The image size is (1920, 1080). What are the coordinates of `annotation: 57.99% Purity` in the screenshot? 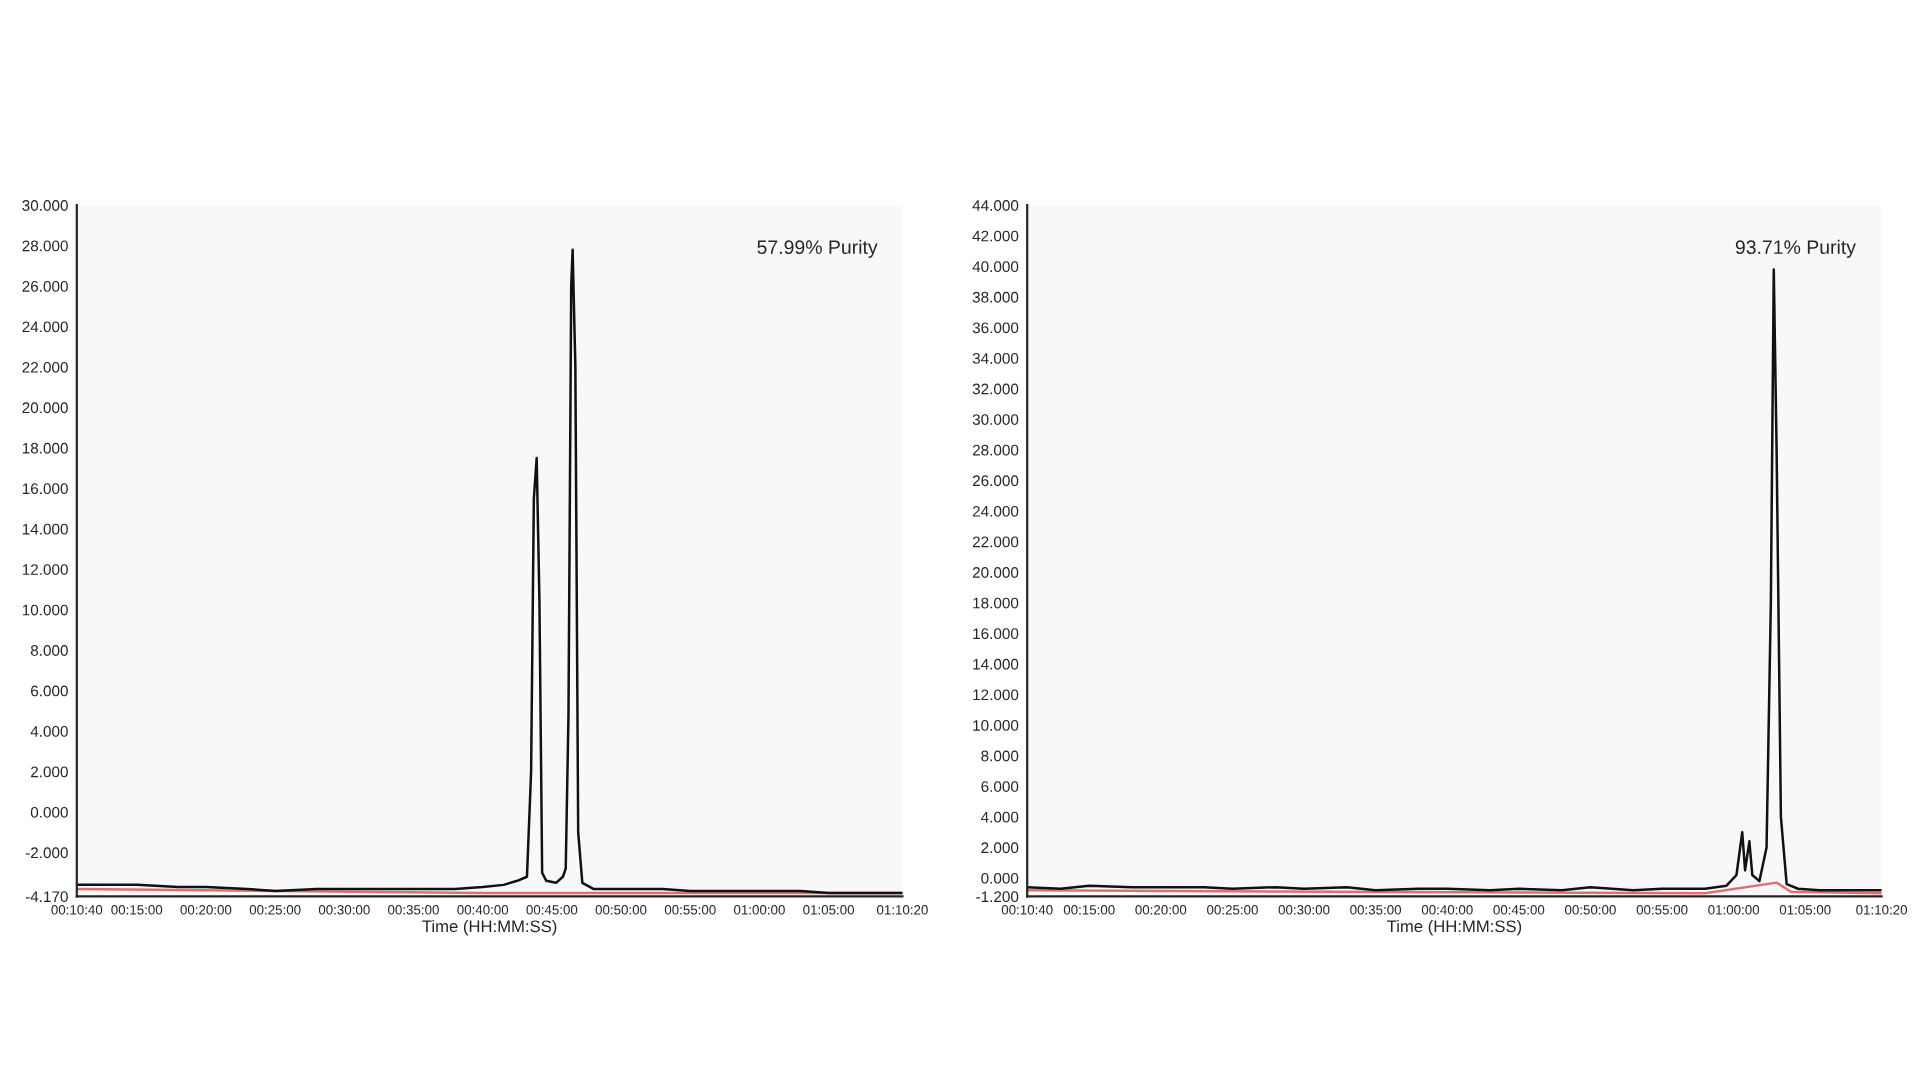 It's located at (817, 248).